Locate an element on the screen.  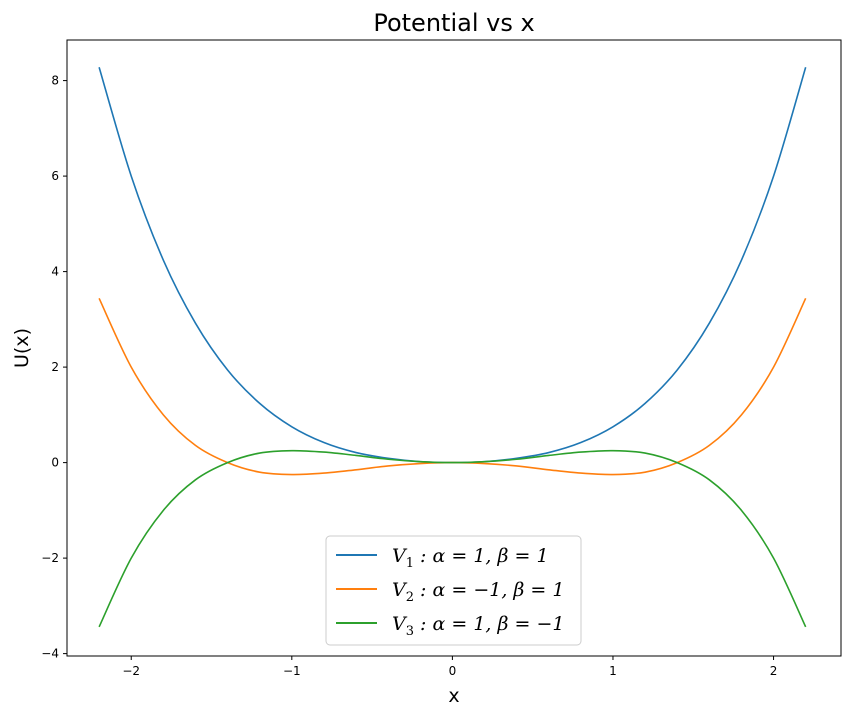
legend-subscript: 2 is located at coordinates (410, 597).